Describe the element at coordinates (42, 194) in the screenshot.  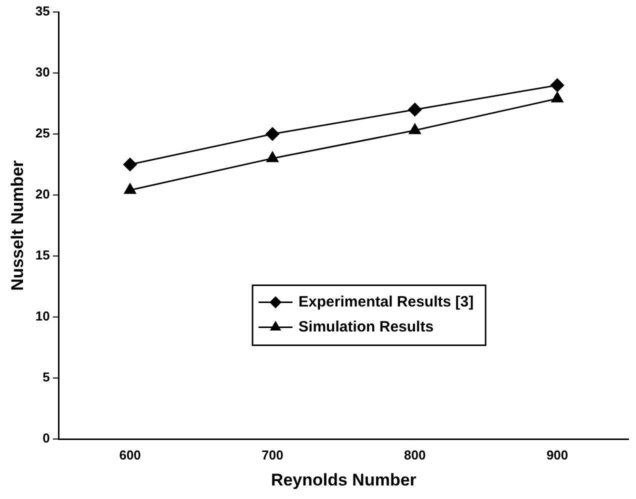
I see `y-tick-label: 20` at that location.